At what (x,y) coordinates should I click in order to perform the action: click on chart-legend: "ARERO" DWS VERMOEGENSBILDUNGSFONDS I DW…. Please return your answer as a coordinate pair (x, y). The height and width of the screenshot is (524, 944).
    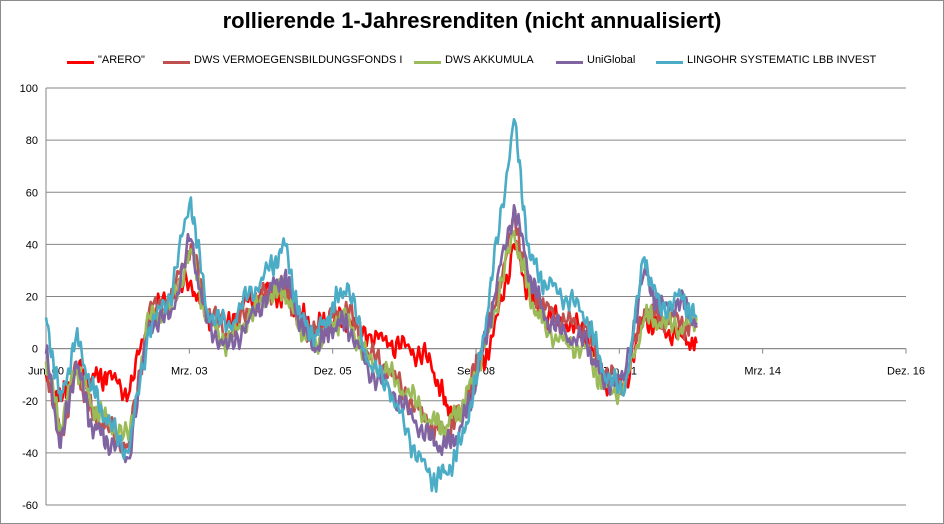
    Looking at the image, I should click on (472, 62).